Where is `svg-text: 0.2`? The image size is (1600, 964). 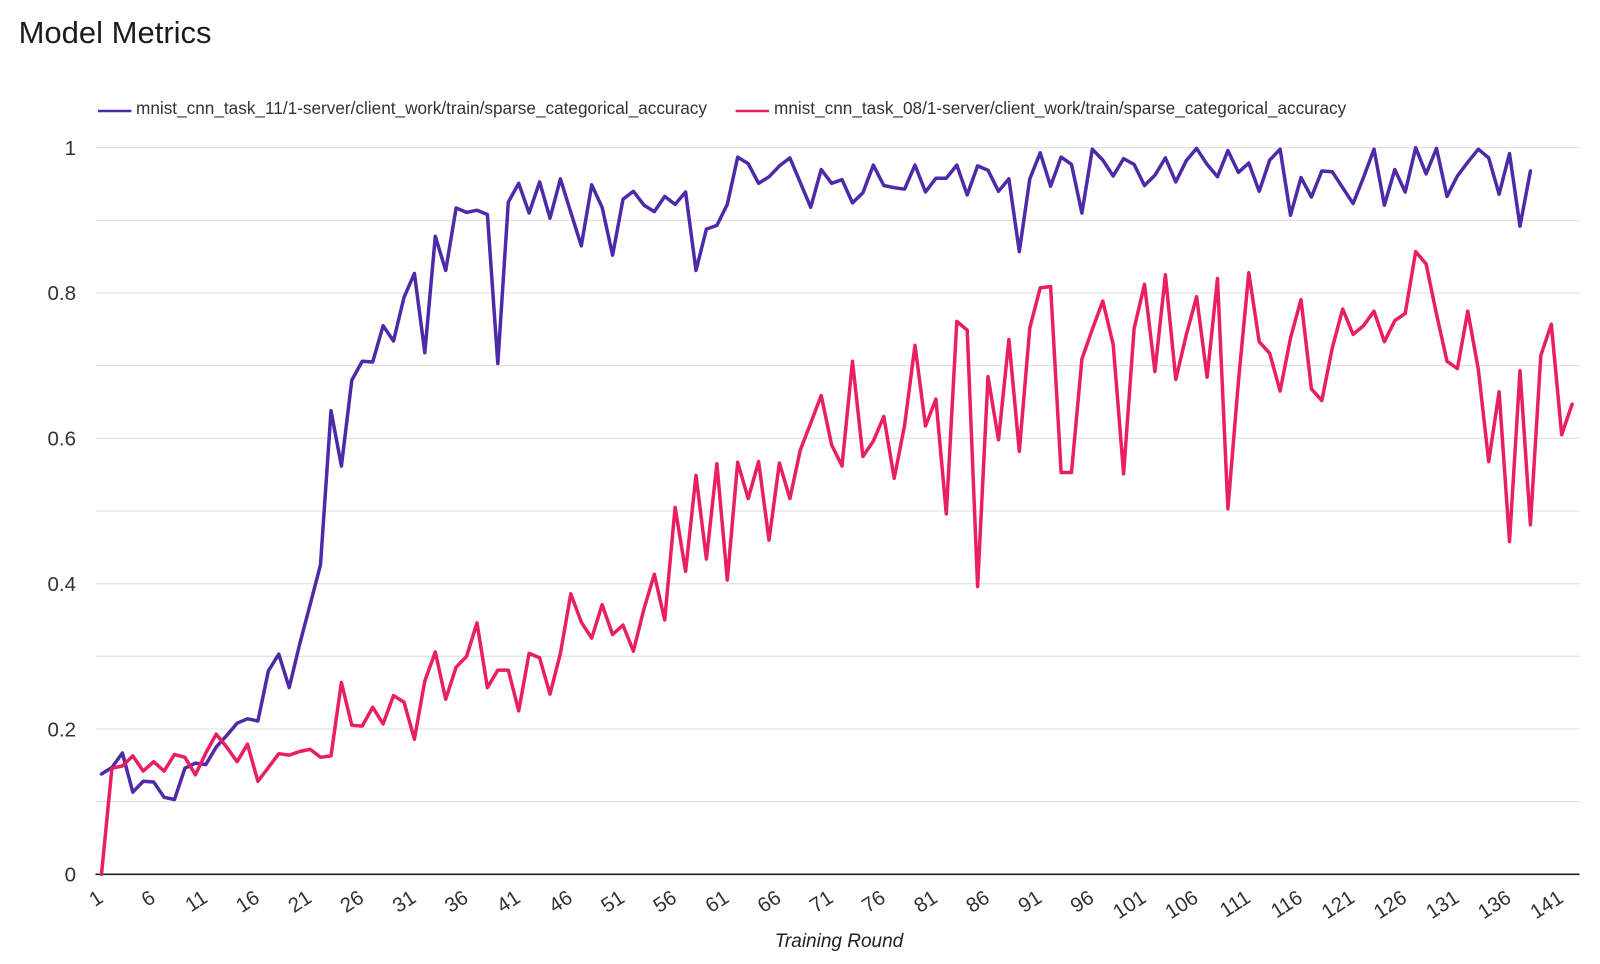
svg-text: 0.2 is located at coordinates (62, 729).